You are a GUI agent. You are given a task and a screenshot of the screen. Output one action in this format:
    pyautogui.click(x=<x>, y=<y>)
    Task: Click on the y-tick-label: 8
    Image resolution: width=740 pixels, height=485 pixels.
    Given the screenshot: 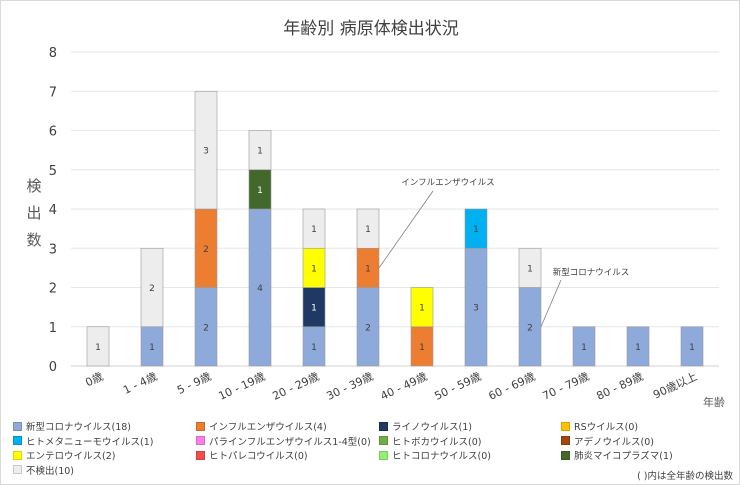 What is the action you would take?
    pyautogui.click(x=53, y=53)
    